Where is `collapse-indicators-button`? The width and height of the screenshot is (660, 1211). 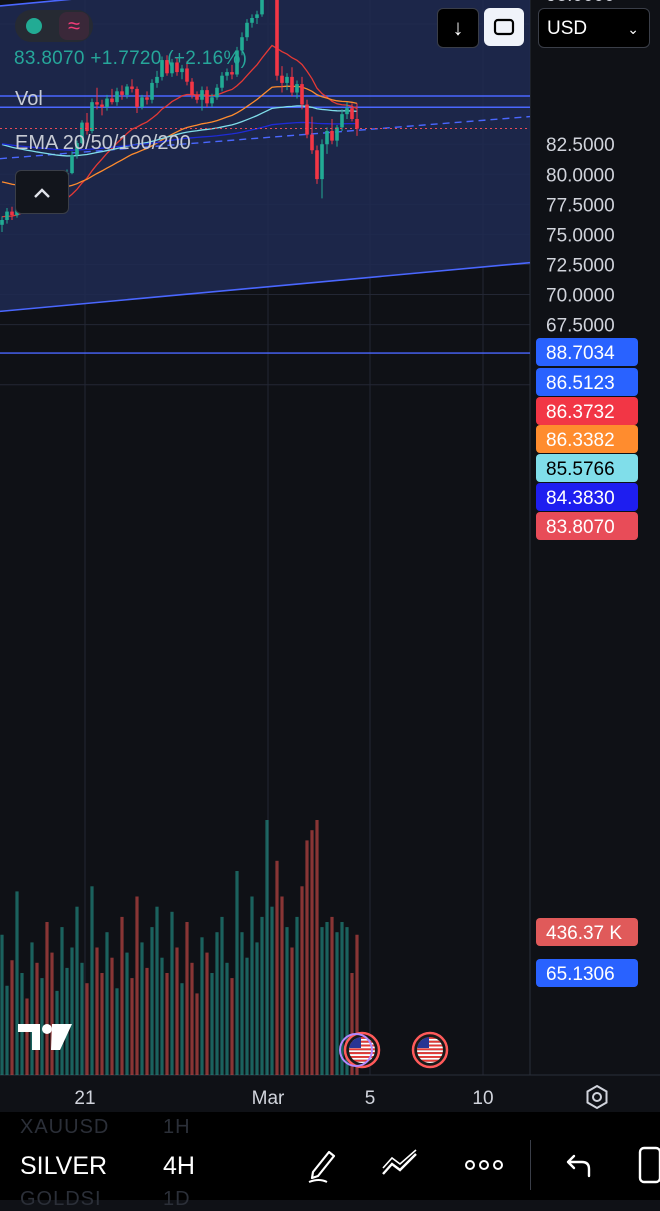
collapse-indicators-button is located at coordinates (42, 192).